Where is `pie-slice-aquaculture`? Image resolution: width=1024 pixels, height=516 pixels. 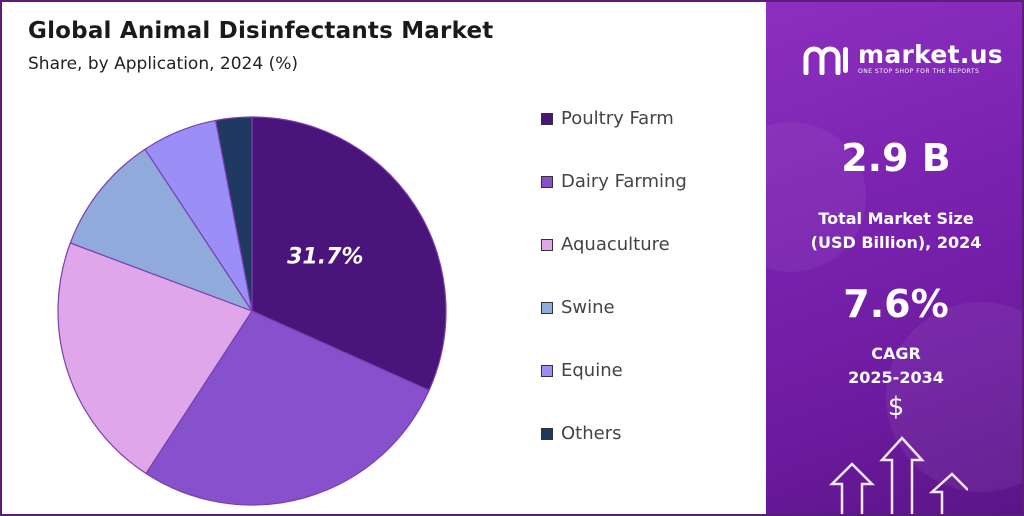 pie-slice-aquaculture is located at coordinates (155, 358).